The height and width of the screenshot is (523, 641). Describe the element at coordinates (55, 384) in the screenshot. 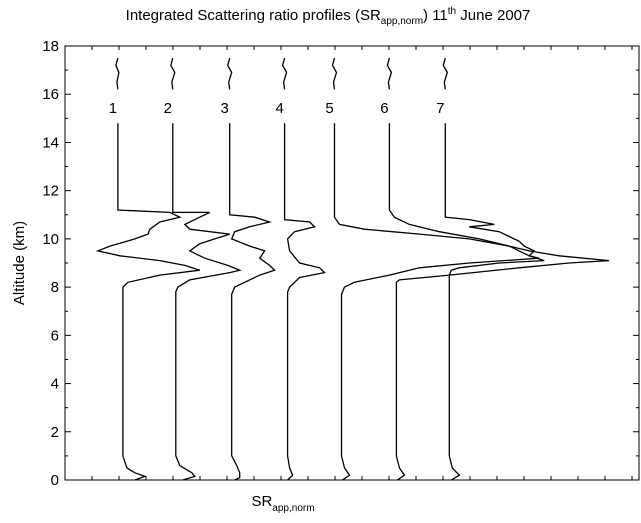

I see `y-tick-label: 4` at that location.